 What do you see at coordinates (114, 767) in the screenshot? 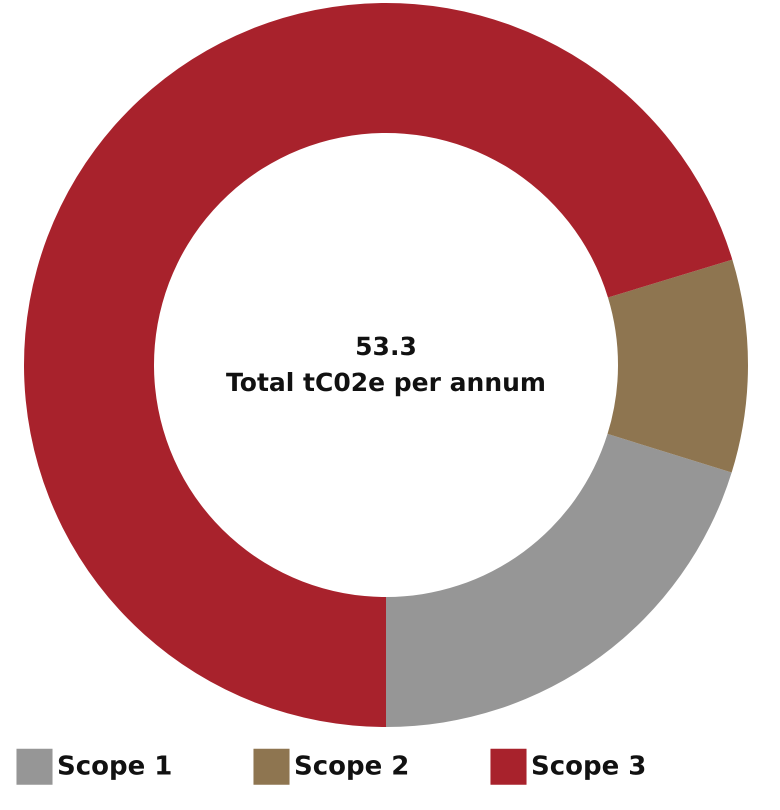
I see `legend-label: Scope 1` at bounding box center [114, 767].